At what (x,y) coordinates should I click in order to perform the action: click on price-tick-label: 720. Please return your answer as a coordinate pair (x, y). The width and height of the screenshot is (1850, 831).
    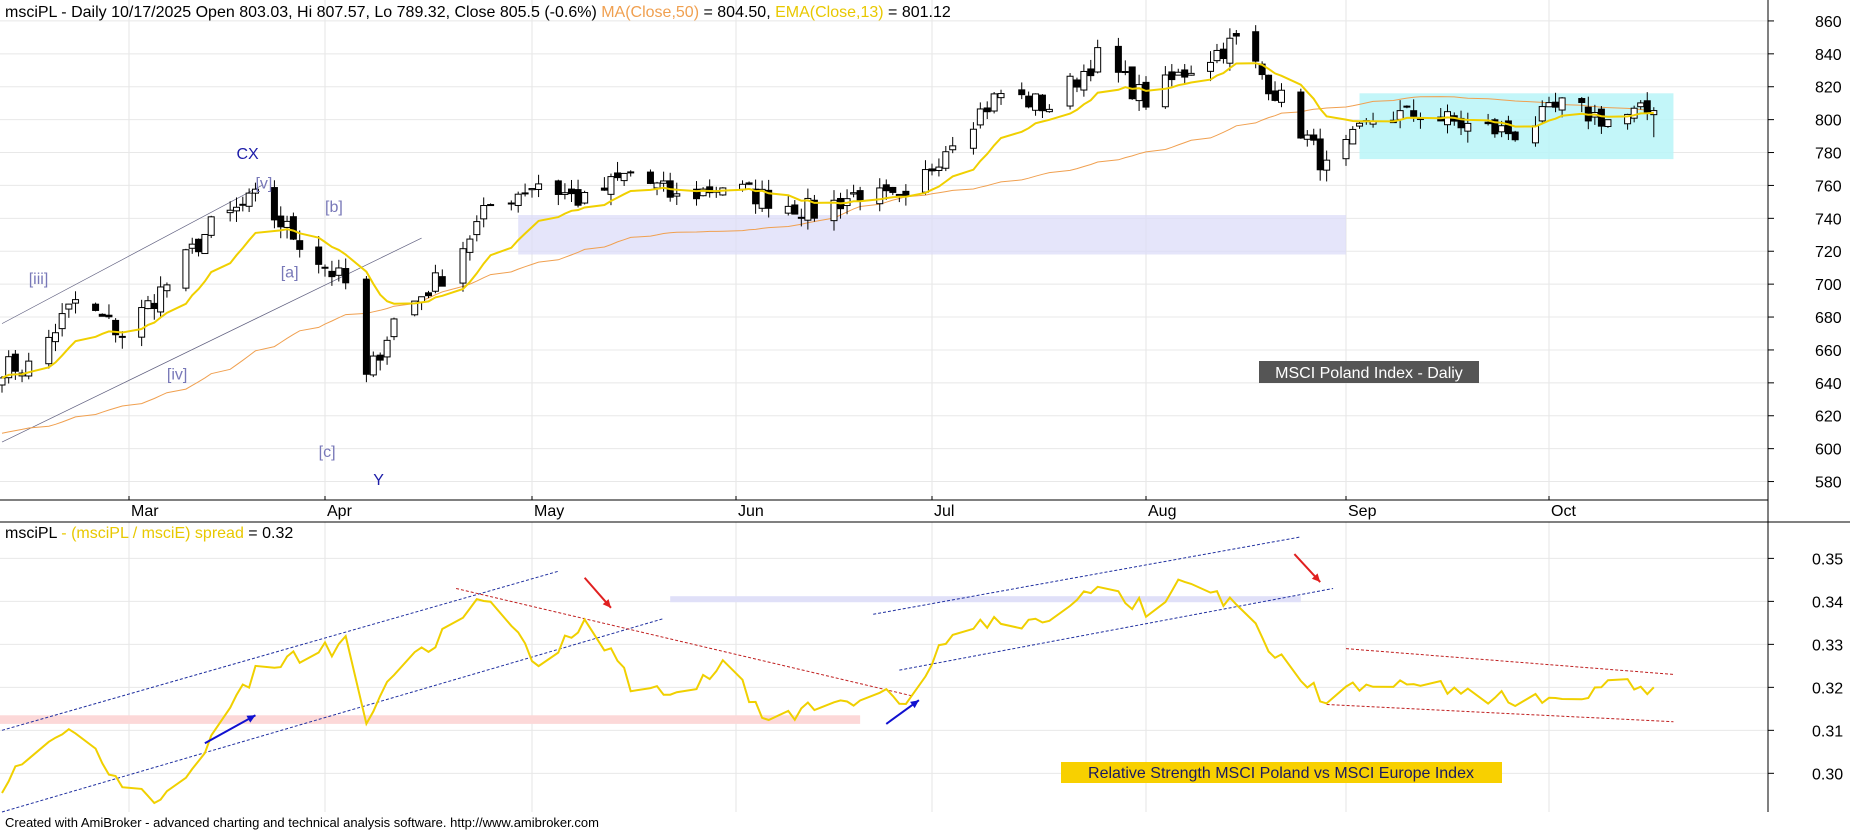
    Looking at the image, I should click on (1828, 252).